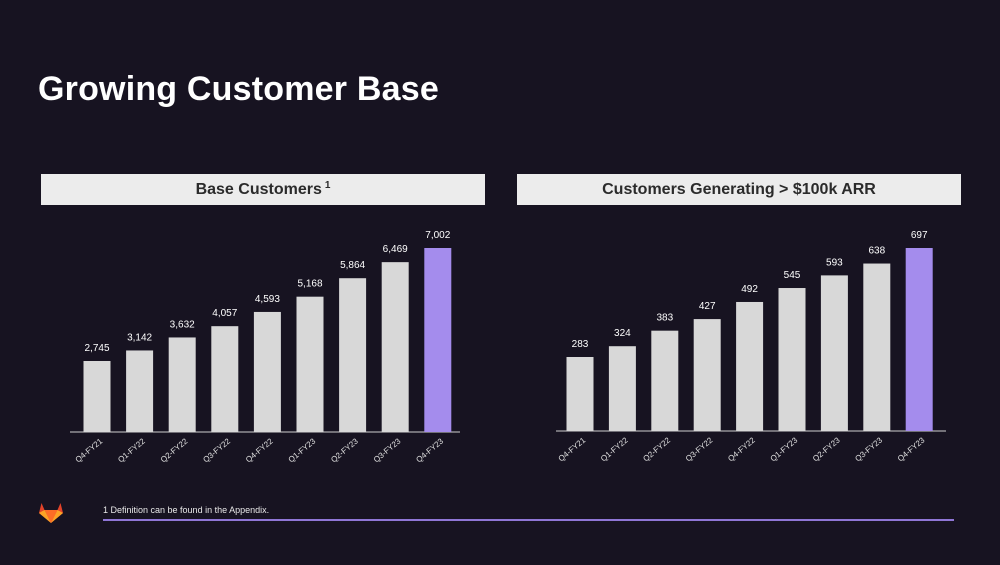 The height and width of the screenshot is (565, 1000). Describe the element at coordinates (528, 520) in the screenshot. I see `accent-divider` at that location.